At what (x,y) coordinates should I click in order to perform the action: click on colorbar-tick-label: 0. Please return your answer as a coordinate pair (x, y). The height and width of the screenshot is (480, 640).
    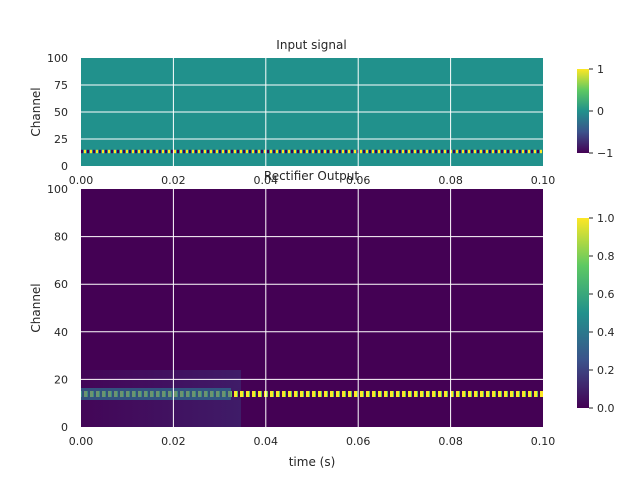
    Looking at the image, I should click on (600, 111).